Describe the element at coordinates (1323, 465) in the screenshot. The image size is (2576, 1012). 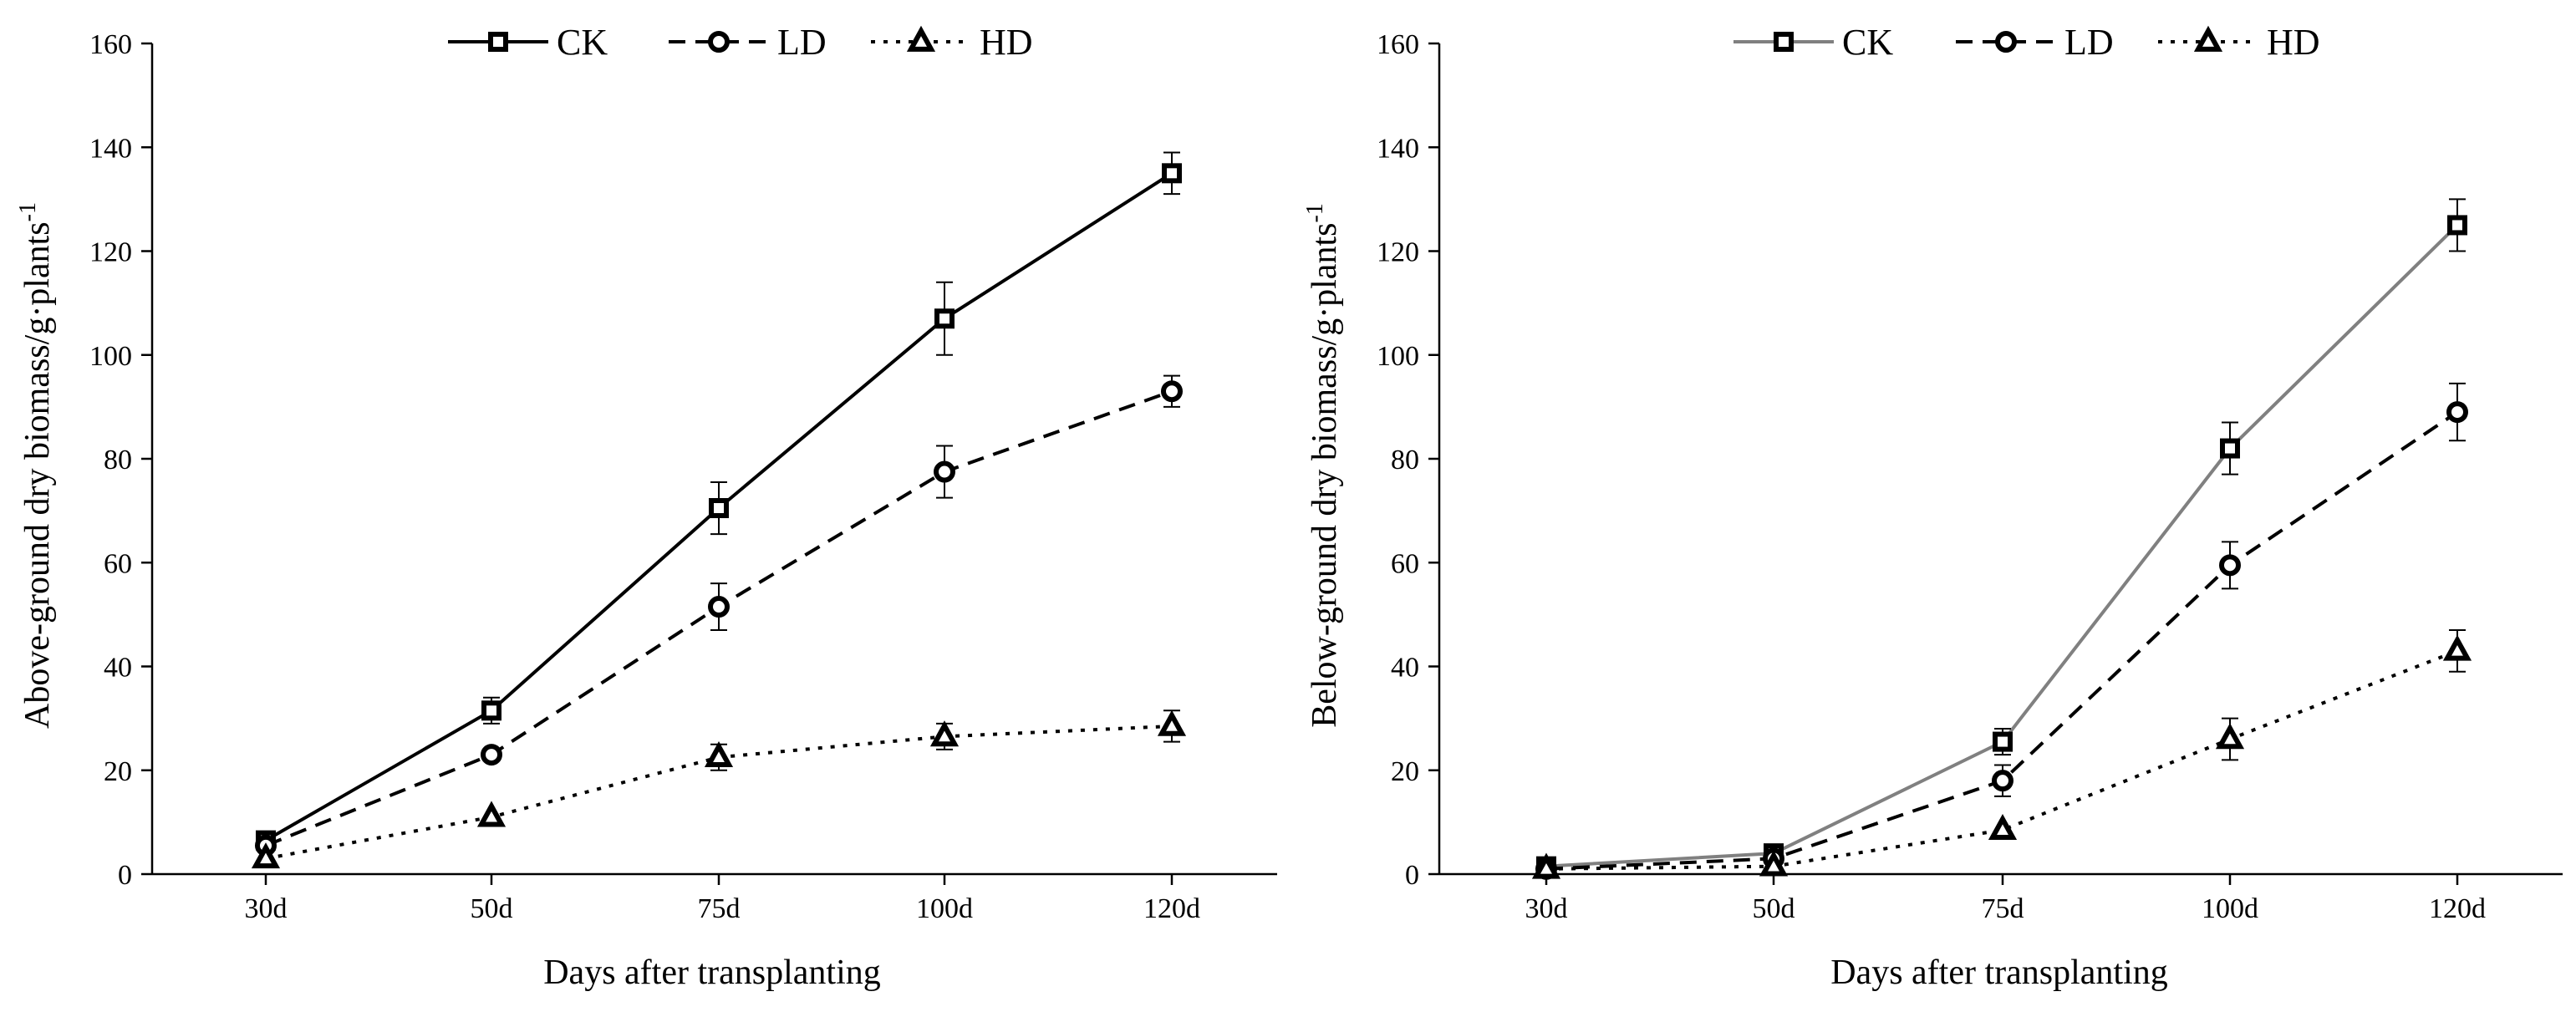
I see `y-axis-title: Below-ground dry biomass/g·plants-1` at that location.